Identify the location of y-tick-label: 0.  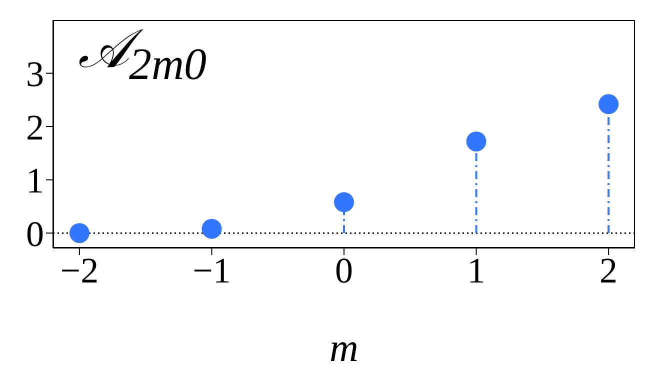
(35, 234).